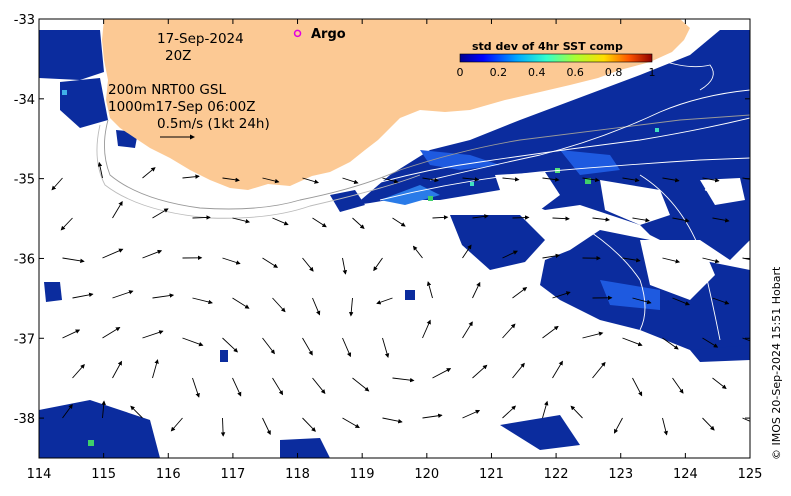 The height and width of the screenshot is (496, 791). I want to click on x-tick-label: 114, so click(39, 474).